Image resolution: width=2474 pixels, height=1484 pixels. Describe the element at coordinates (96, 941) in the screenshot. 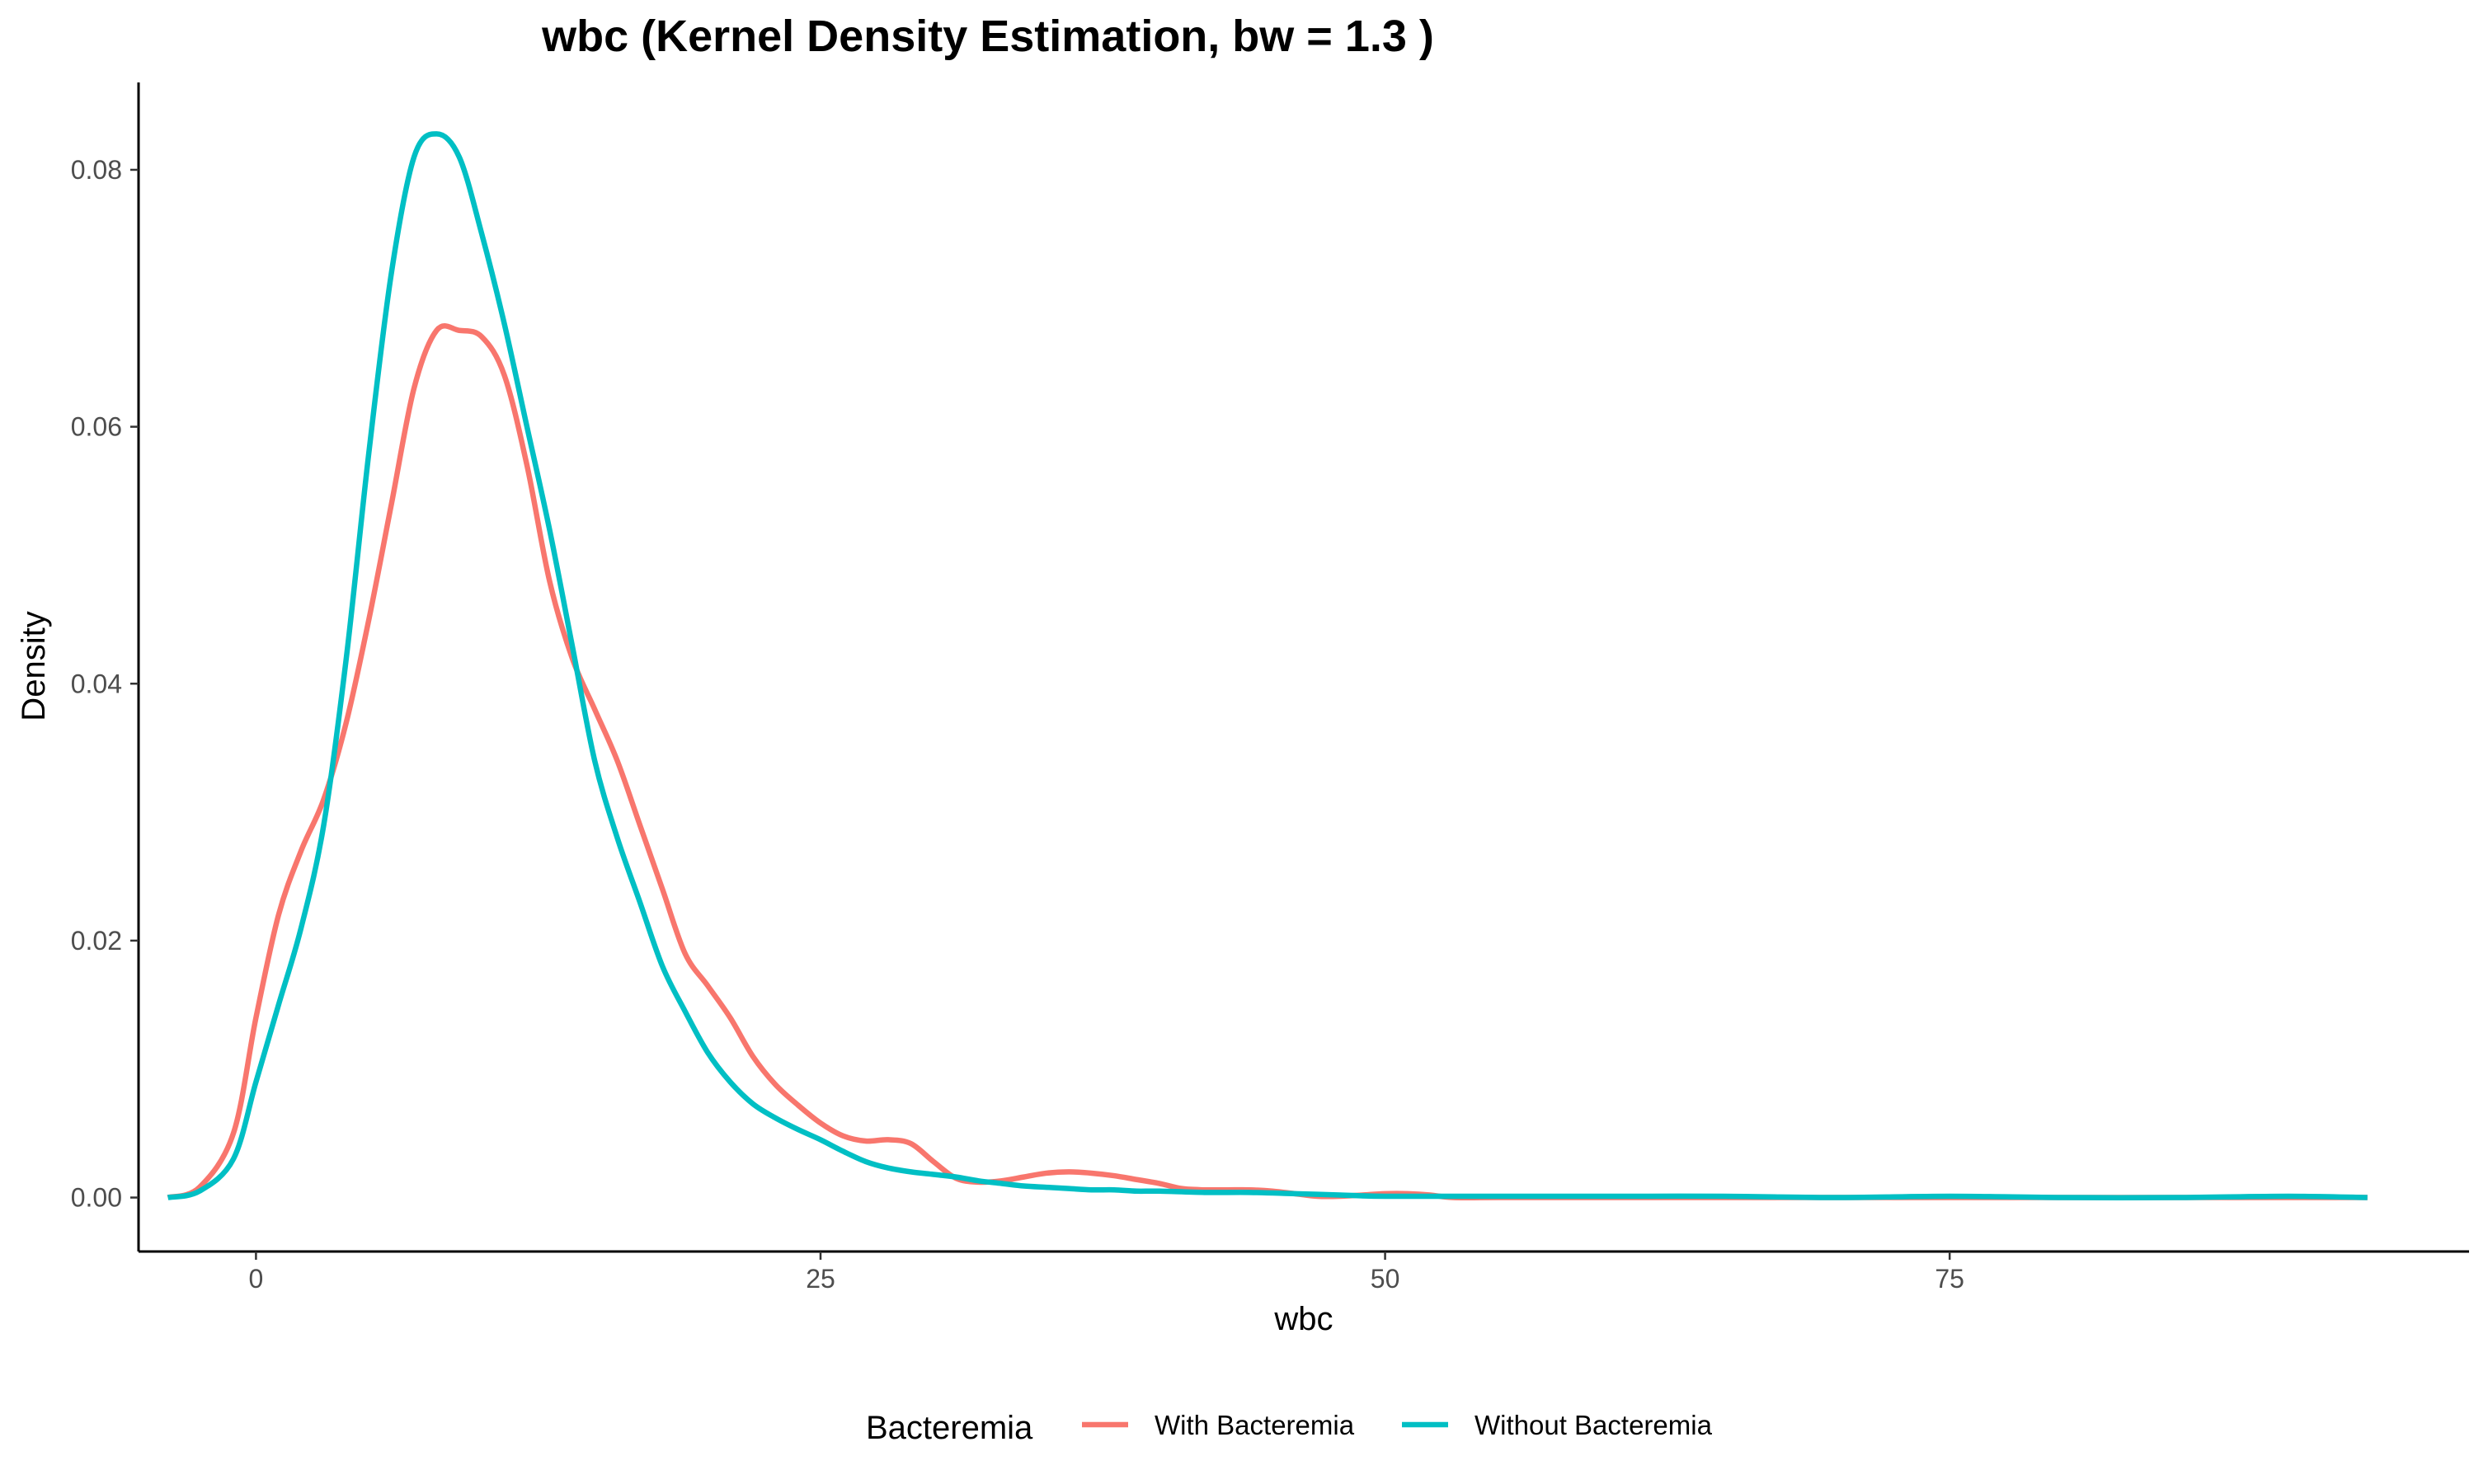

I see `y-tick-label: 0.02` at that location.